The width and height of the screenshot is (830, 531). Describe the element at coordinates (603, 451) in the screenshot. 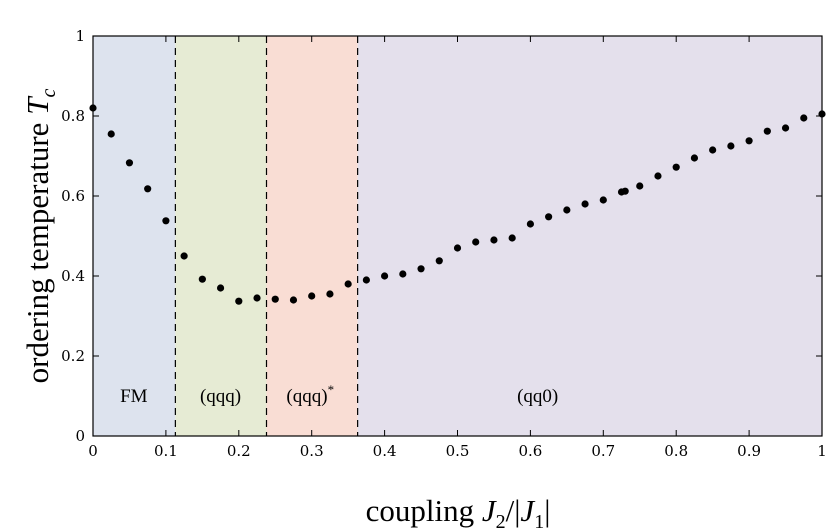

I see `x-tick-label-7: 0.7` at that location.